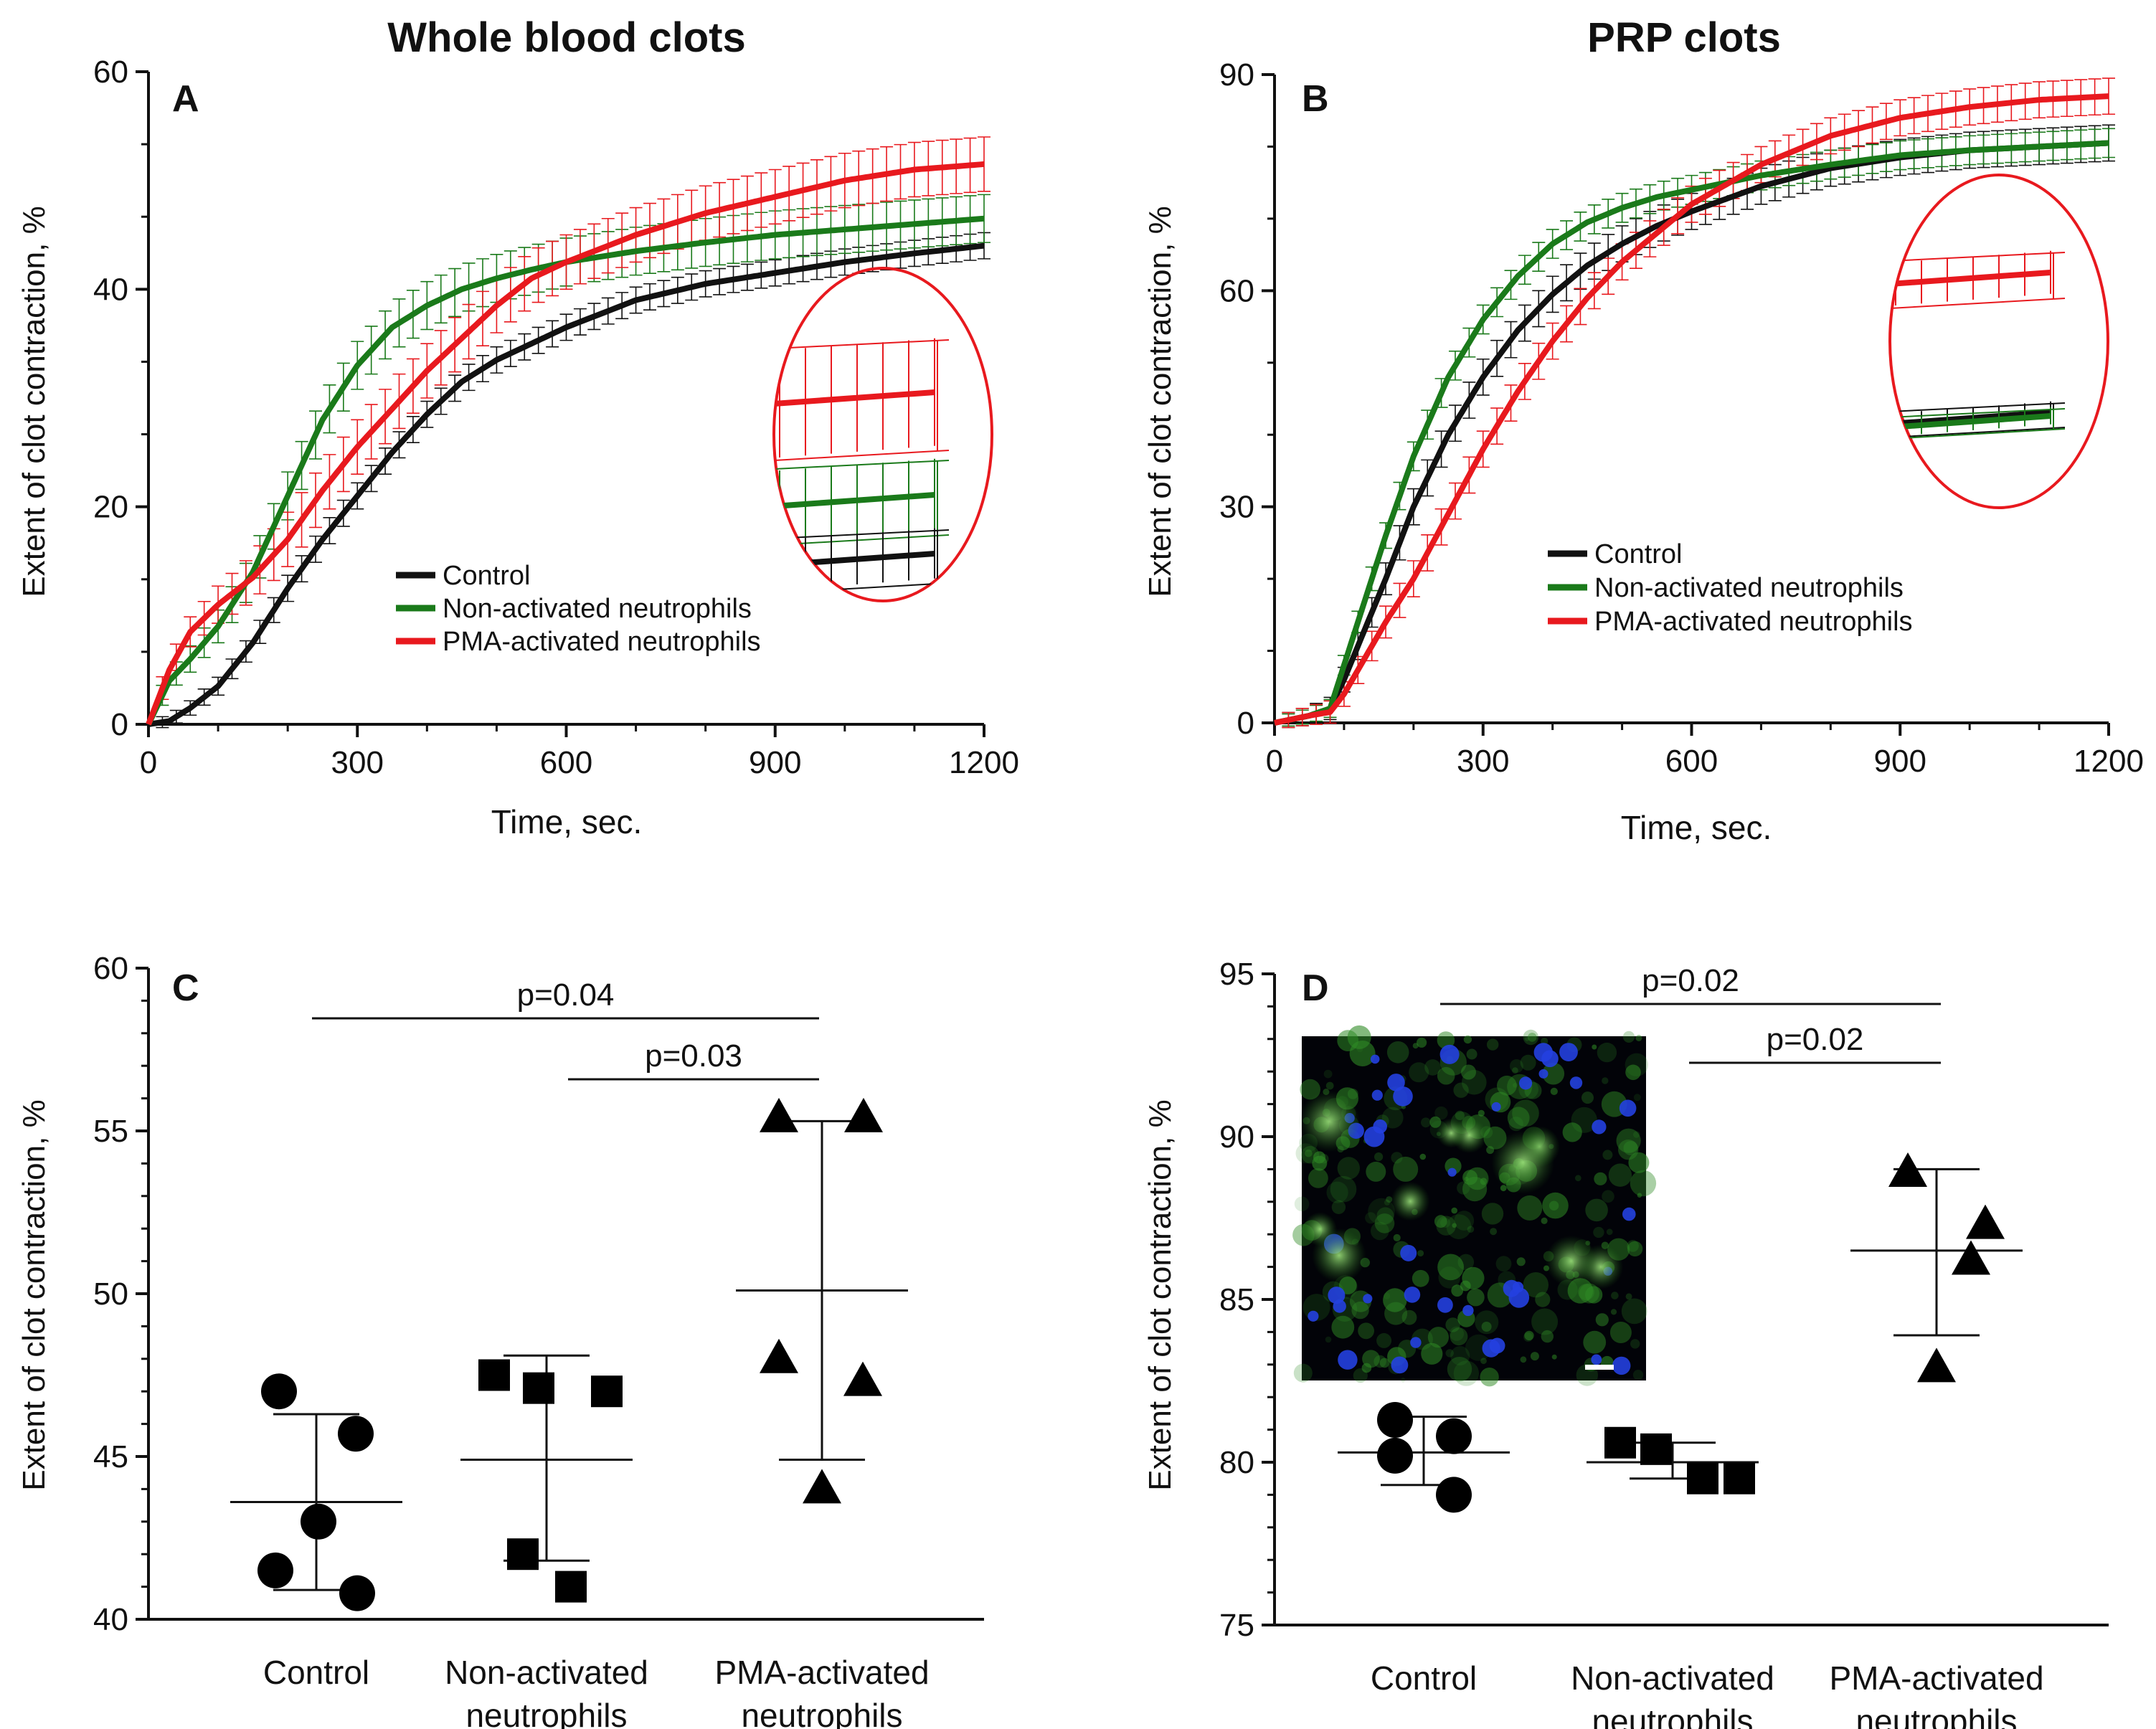 The image size is (2156, 1729). Describe the element at coordinates (1160, 402) in the screenshot. I see `panel-b-ylabel: Extent of clot contraction, %` at that location.